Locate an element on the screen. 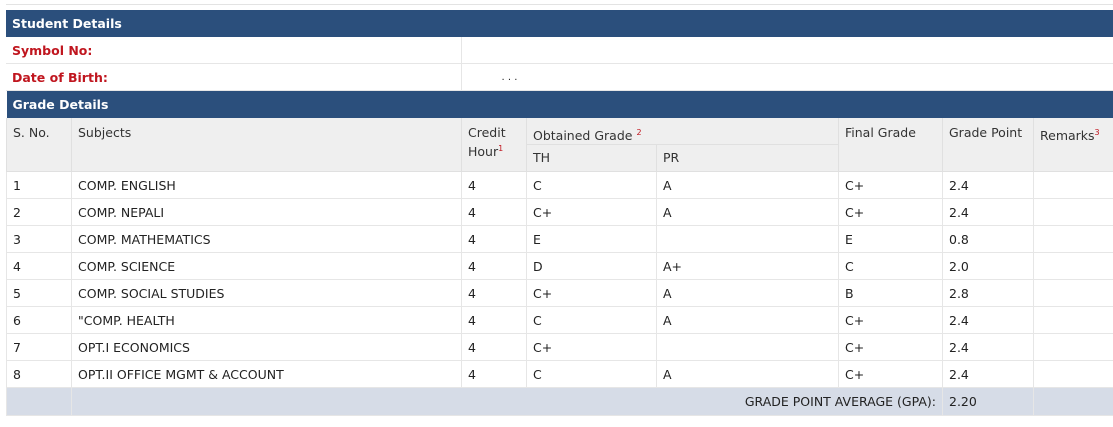 The height and width of the screenshot is (427, 1113). cell-sno: 2 is located at coordinates (39, 212).